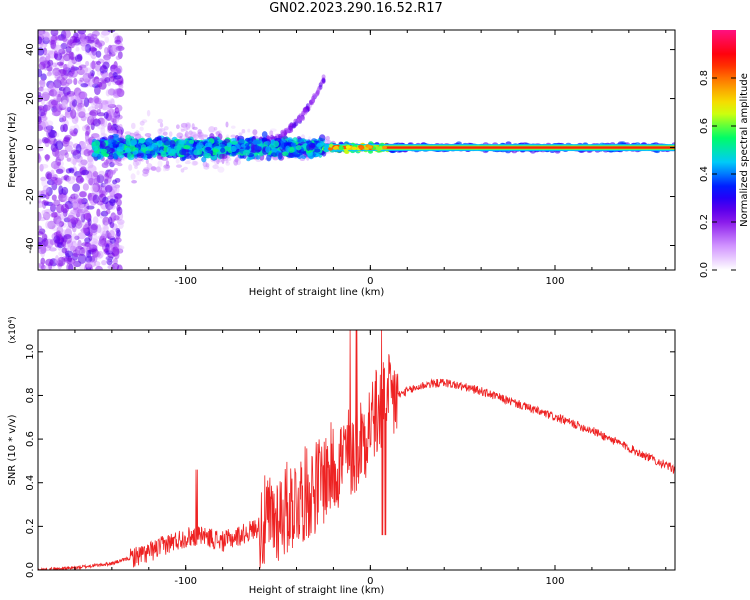  What do you see at coordinates (554, 281) in the screenshot?
I see `heatmap-xtick-label: 100` at bounding box center [554, 281].